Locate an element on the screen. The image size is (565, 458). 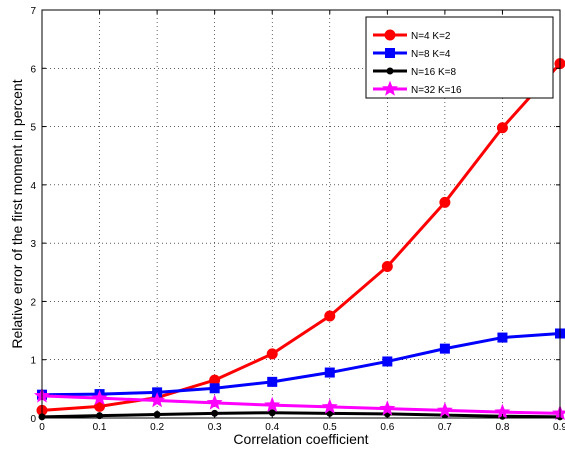
legend-entry: N=32 K=16 is located at coordinates (417, 88).